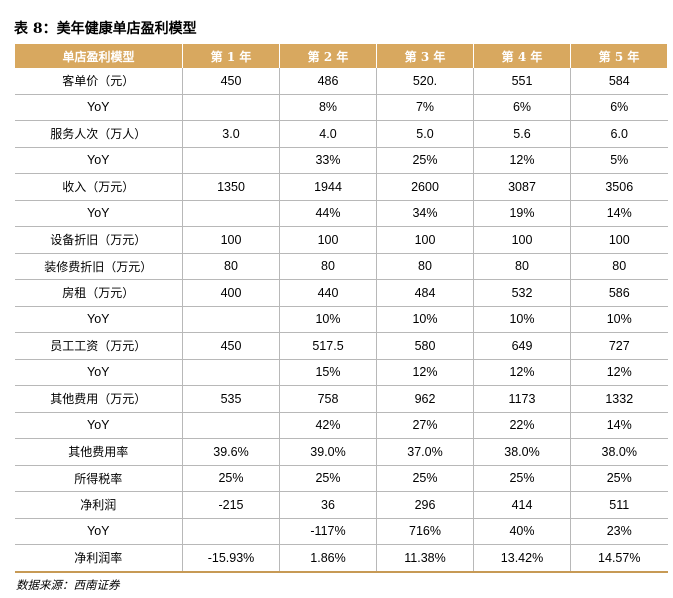  Describe the element at coordinates (619, 346) in the screenshot. I see `table-cell: 727` at that location.